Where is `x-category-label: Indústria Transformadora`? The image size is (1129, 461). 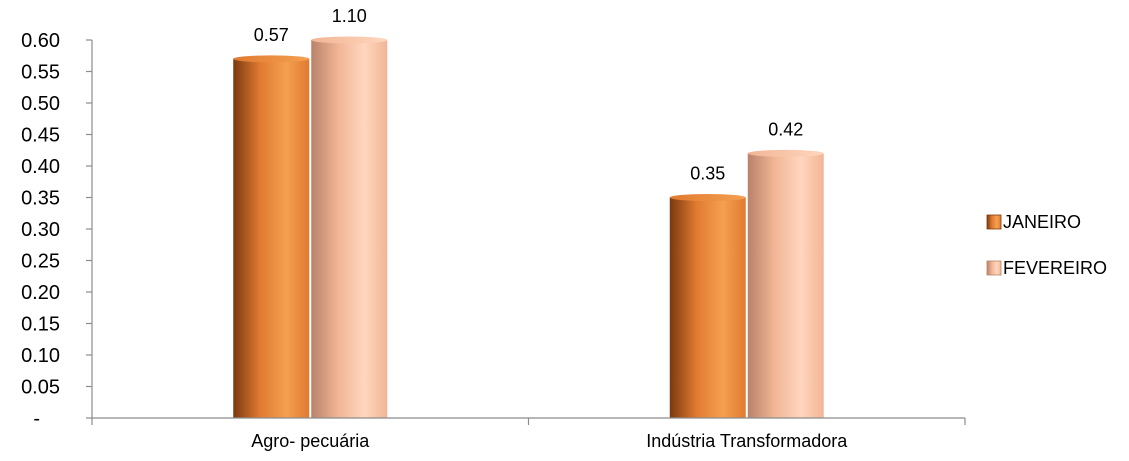
x-category-label: Indústria Transformadora is located at coordinates (747, 441).